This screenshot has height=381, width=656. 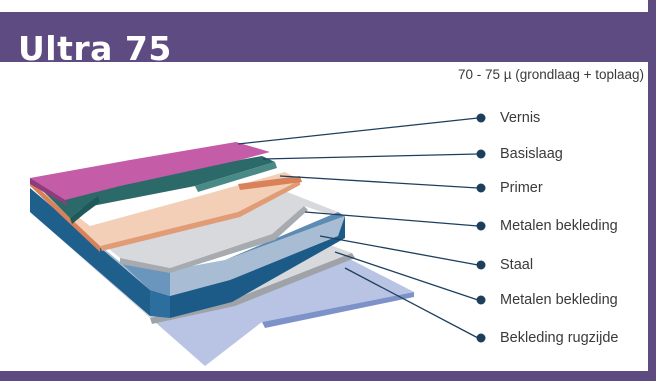 I want to click on layer-staal, so click(x=187, y=242).